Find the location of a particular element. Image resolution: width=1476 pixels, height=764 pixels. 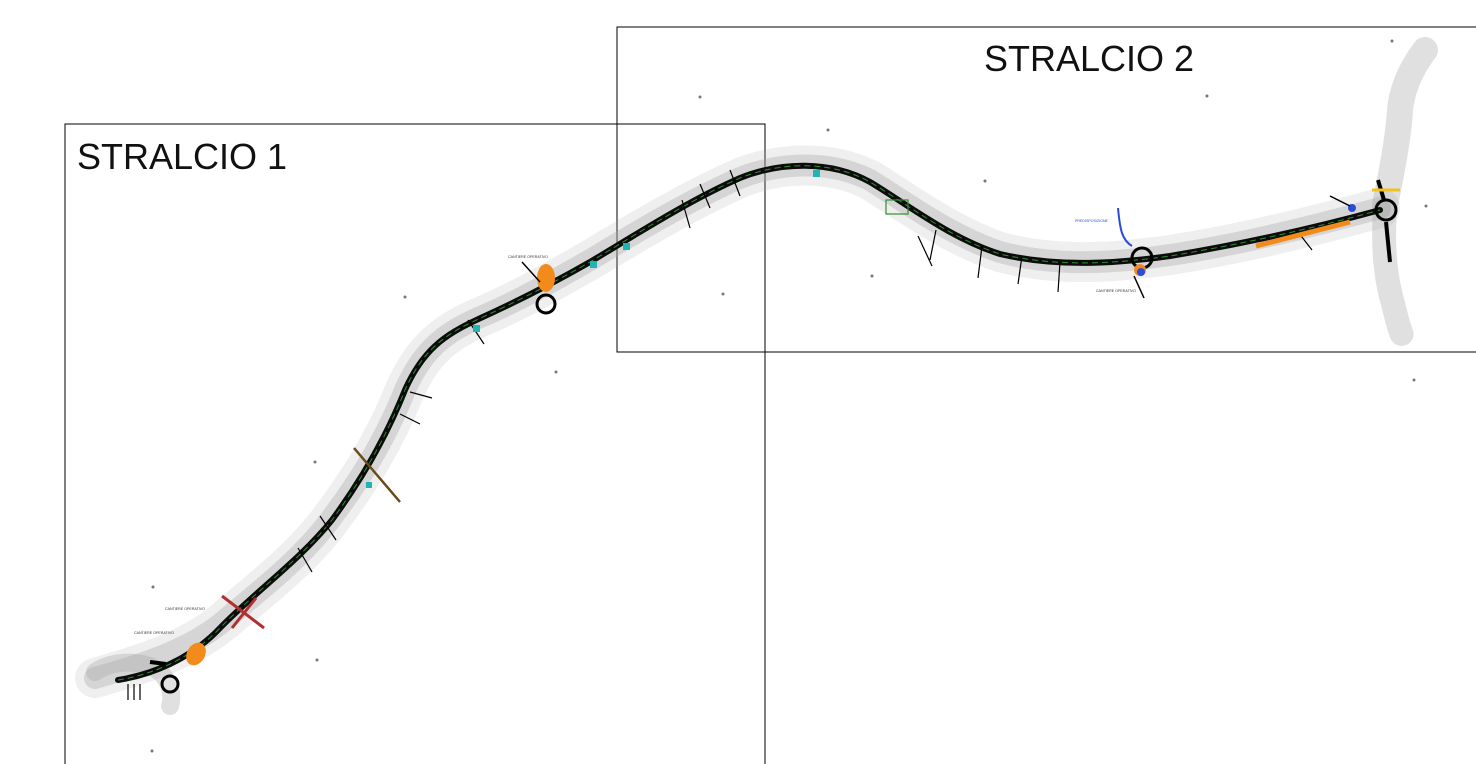

blue-connector is located at coordinates (1125, 227).